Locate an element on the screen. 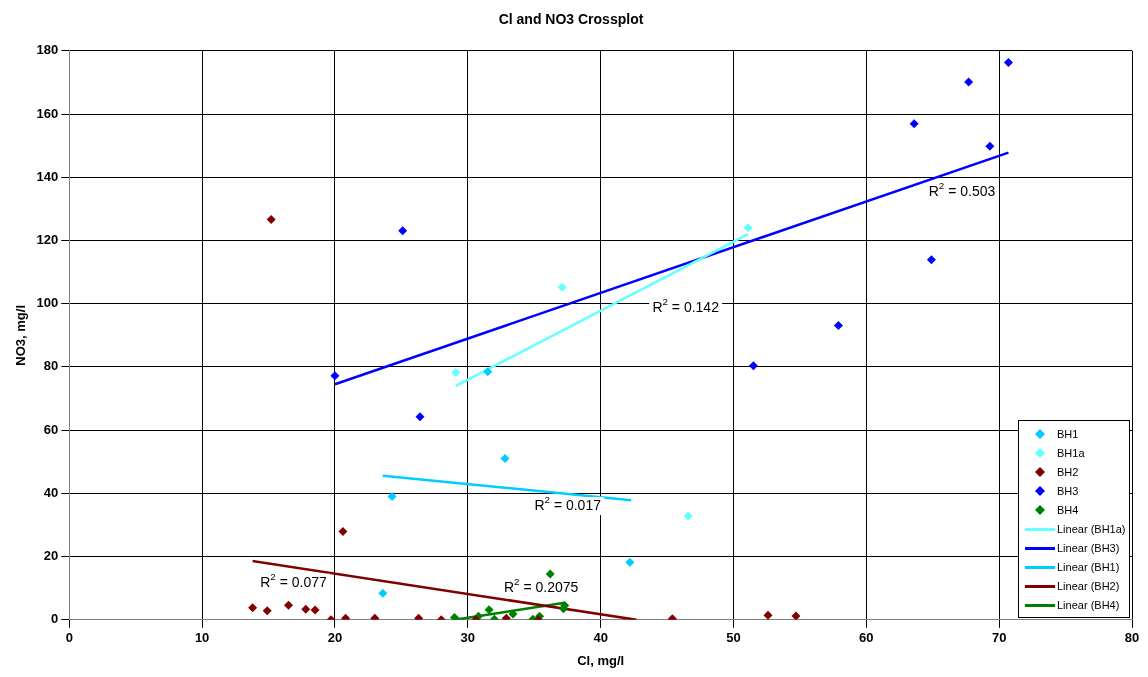 This screenshot has height=677, width=1148. y-tick-label: 0 is located at coordinates (55, 619).